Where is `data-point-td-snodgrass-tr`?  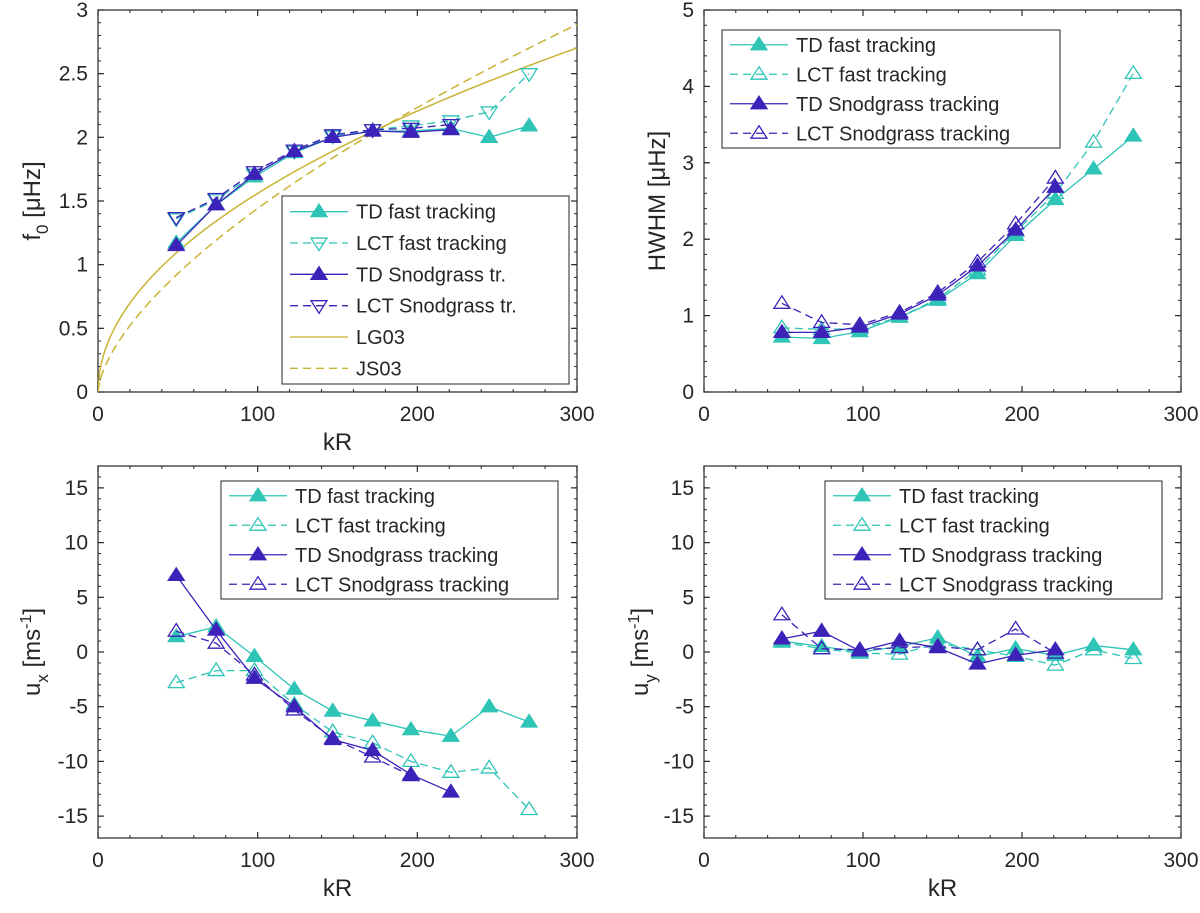 data-point-td-snodgrass-tr is located at coordinates (176, 244).